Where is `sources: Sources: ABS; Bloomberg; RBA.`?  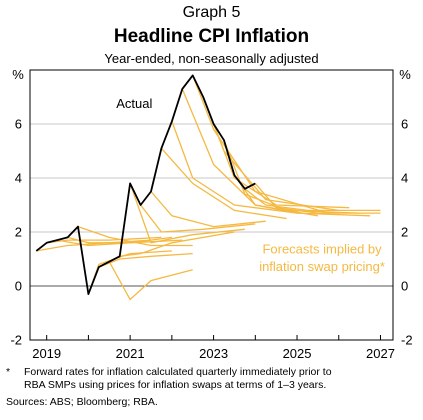 sources: Sources: ABS; Bloomberg; RBA. is located at coordinates (82, 402).